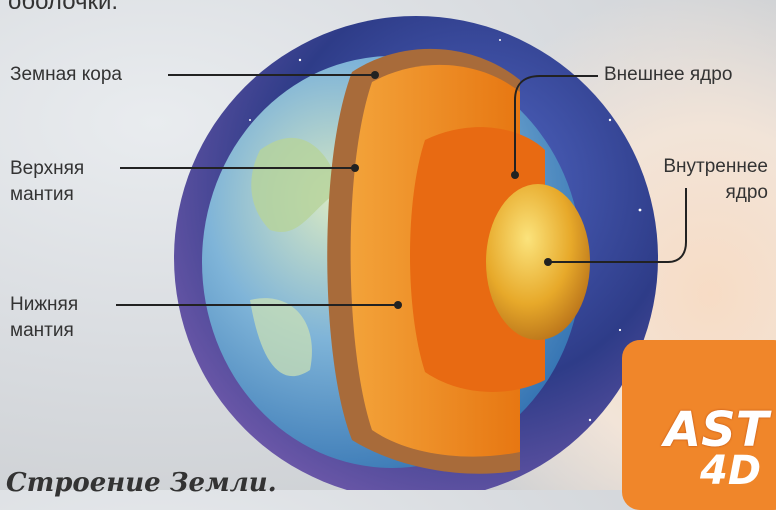  Describe the element at coordinates (716, 430) in the screenshot. I see `badge-logo-text: AST` at that location.